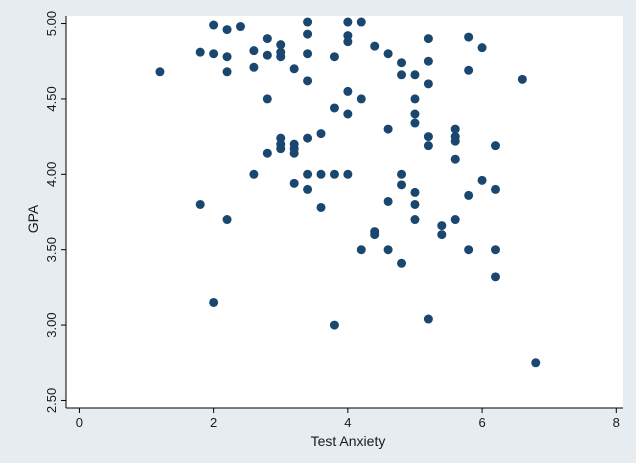 The width and height of the screenshot is (636, 463). I want to click on y-tick-label: 4.00, so click(51, 174).